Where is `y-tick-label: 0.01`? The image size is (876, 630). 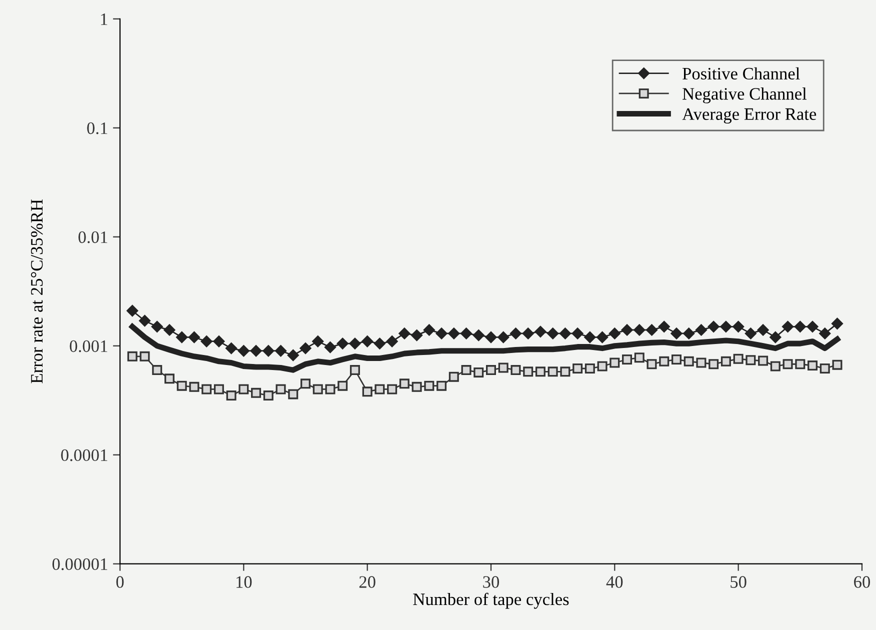 y-tick-label: 0.01 is located at coordinates (93, 237).